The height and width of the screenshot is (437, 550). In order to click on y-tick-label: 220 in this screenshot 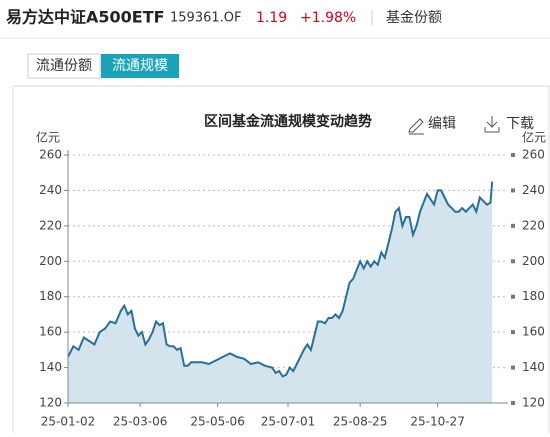, I will do `click(50, 225)`.